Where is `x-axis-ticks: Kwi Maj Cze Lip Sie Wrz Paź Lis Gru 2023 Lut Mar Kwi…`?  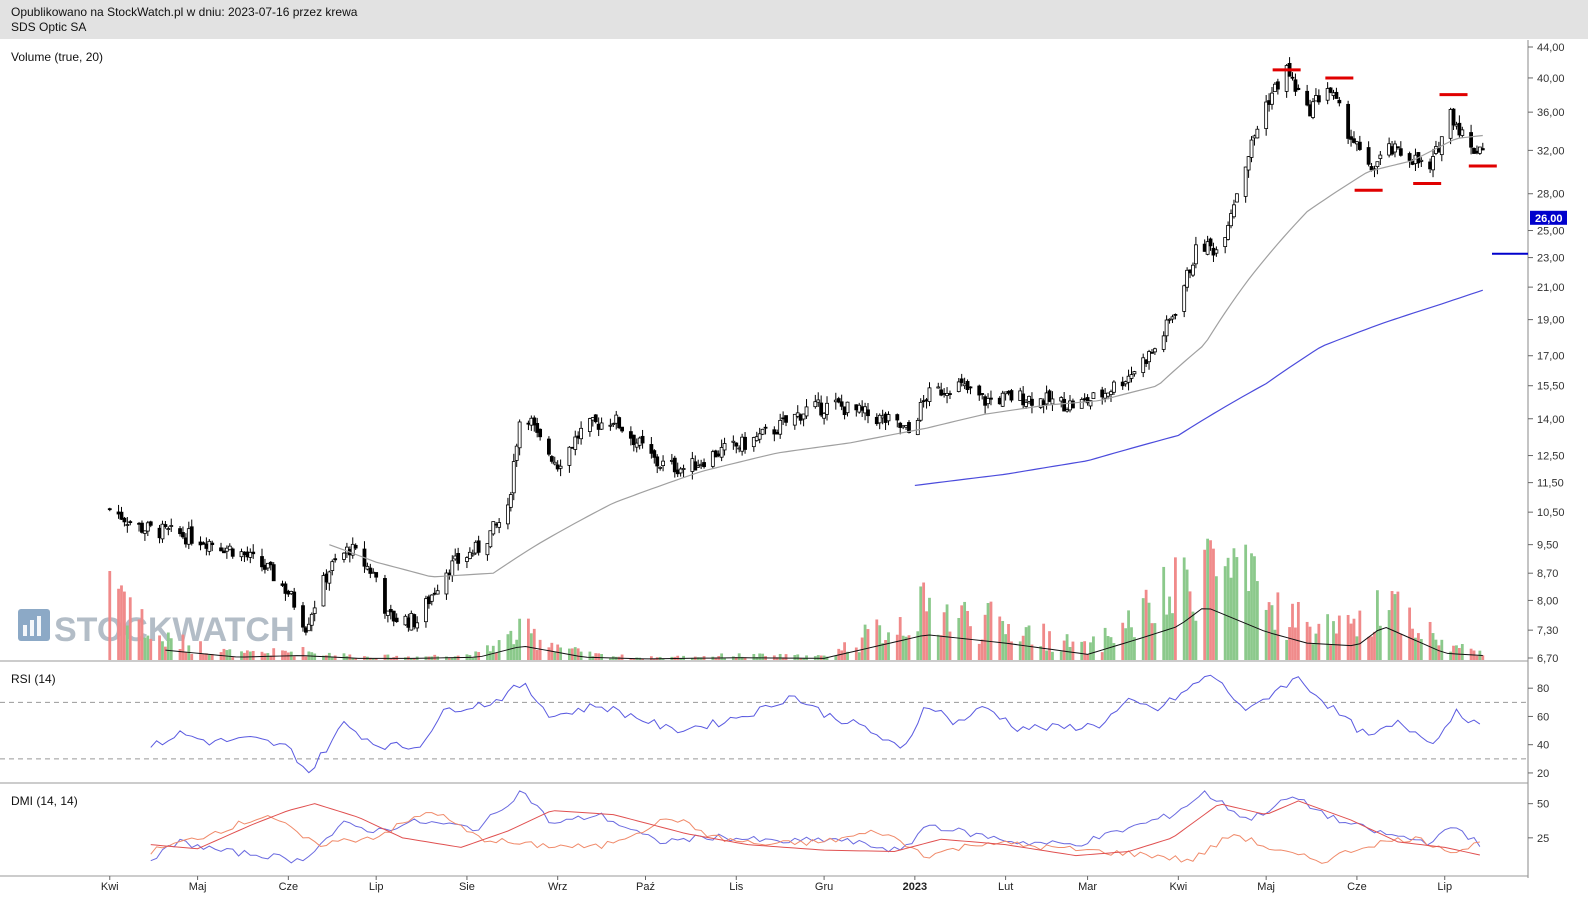 x-axis-ticks: Kwi Maj Cze Lip Sie Wrz Paź Lis Gru 2023 Lut Mar Kwi… is located at coordinates (776, 884).